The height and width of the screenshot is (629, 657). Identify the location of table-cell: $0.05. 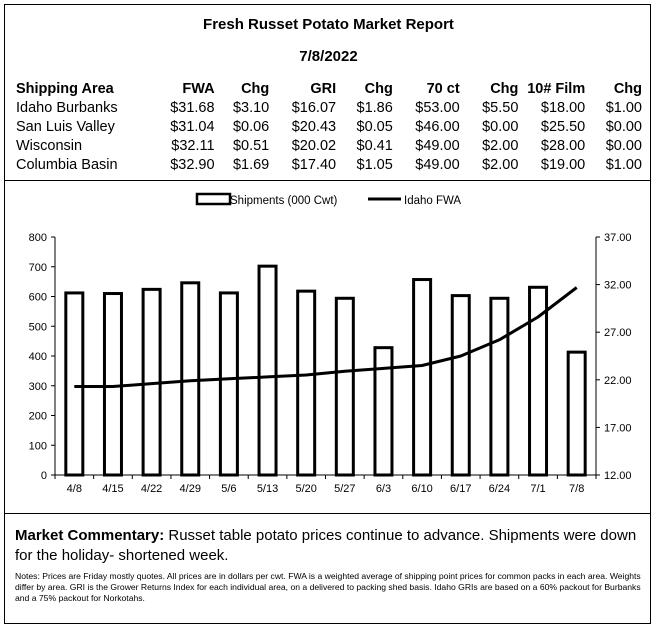
(374, 127).